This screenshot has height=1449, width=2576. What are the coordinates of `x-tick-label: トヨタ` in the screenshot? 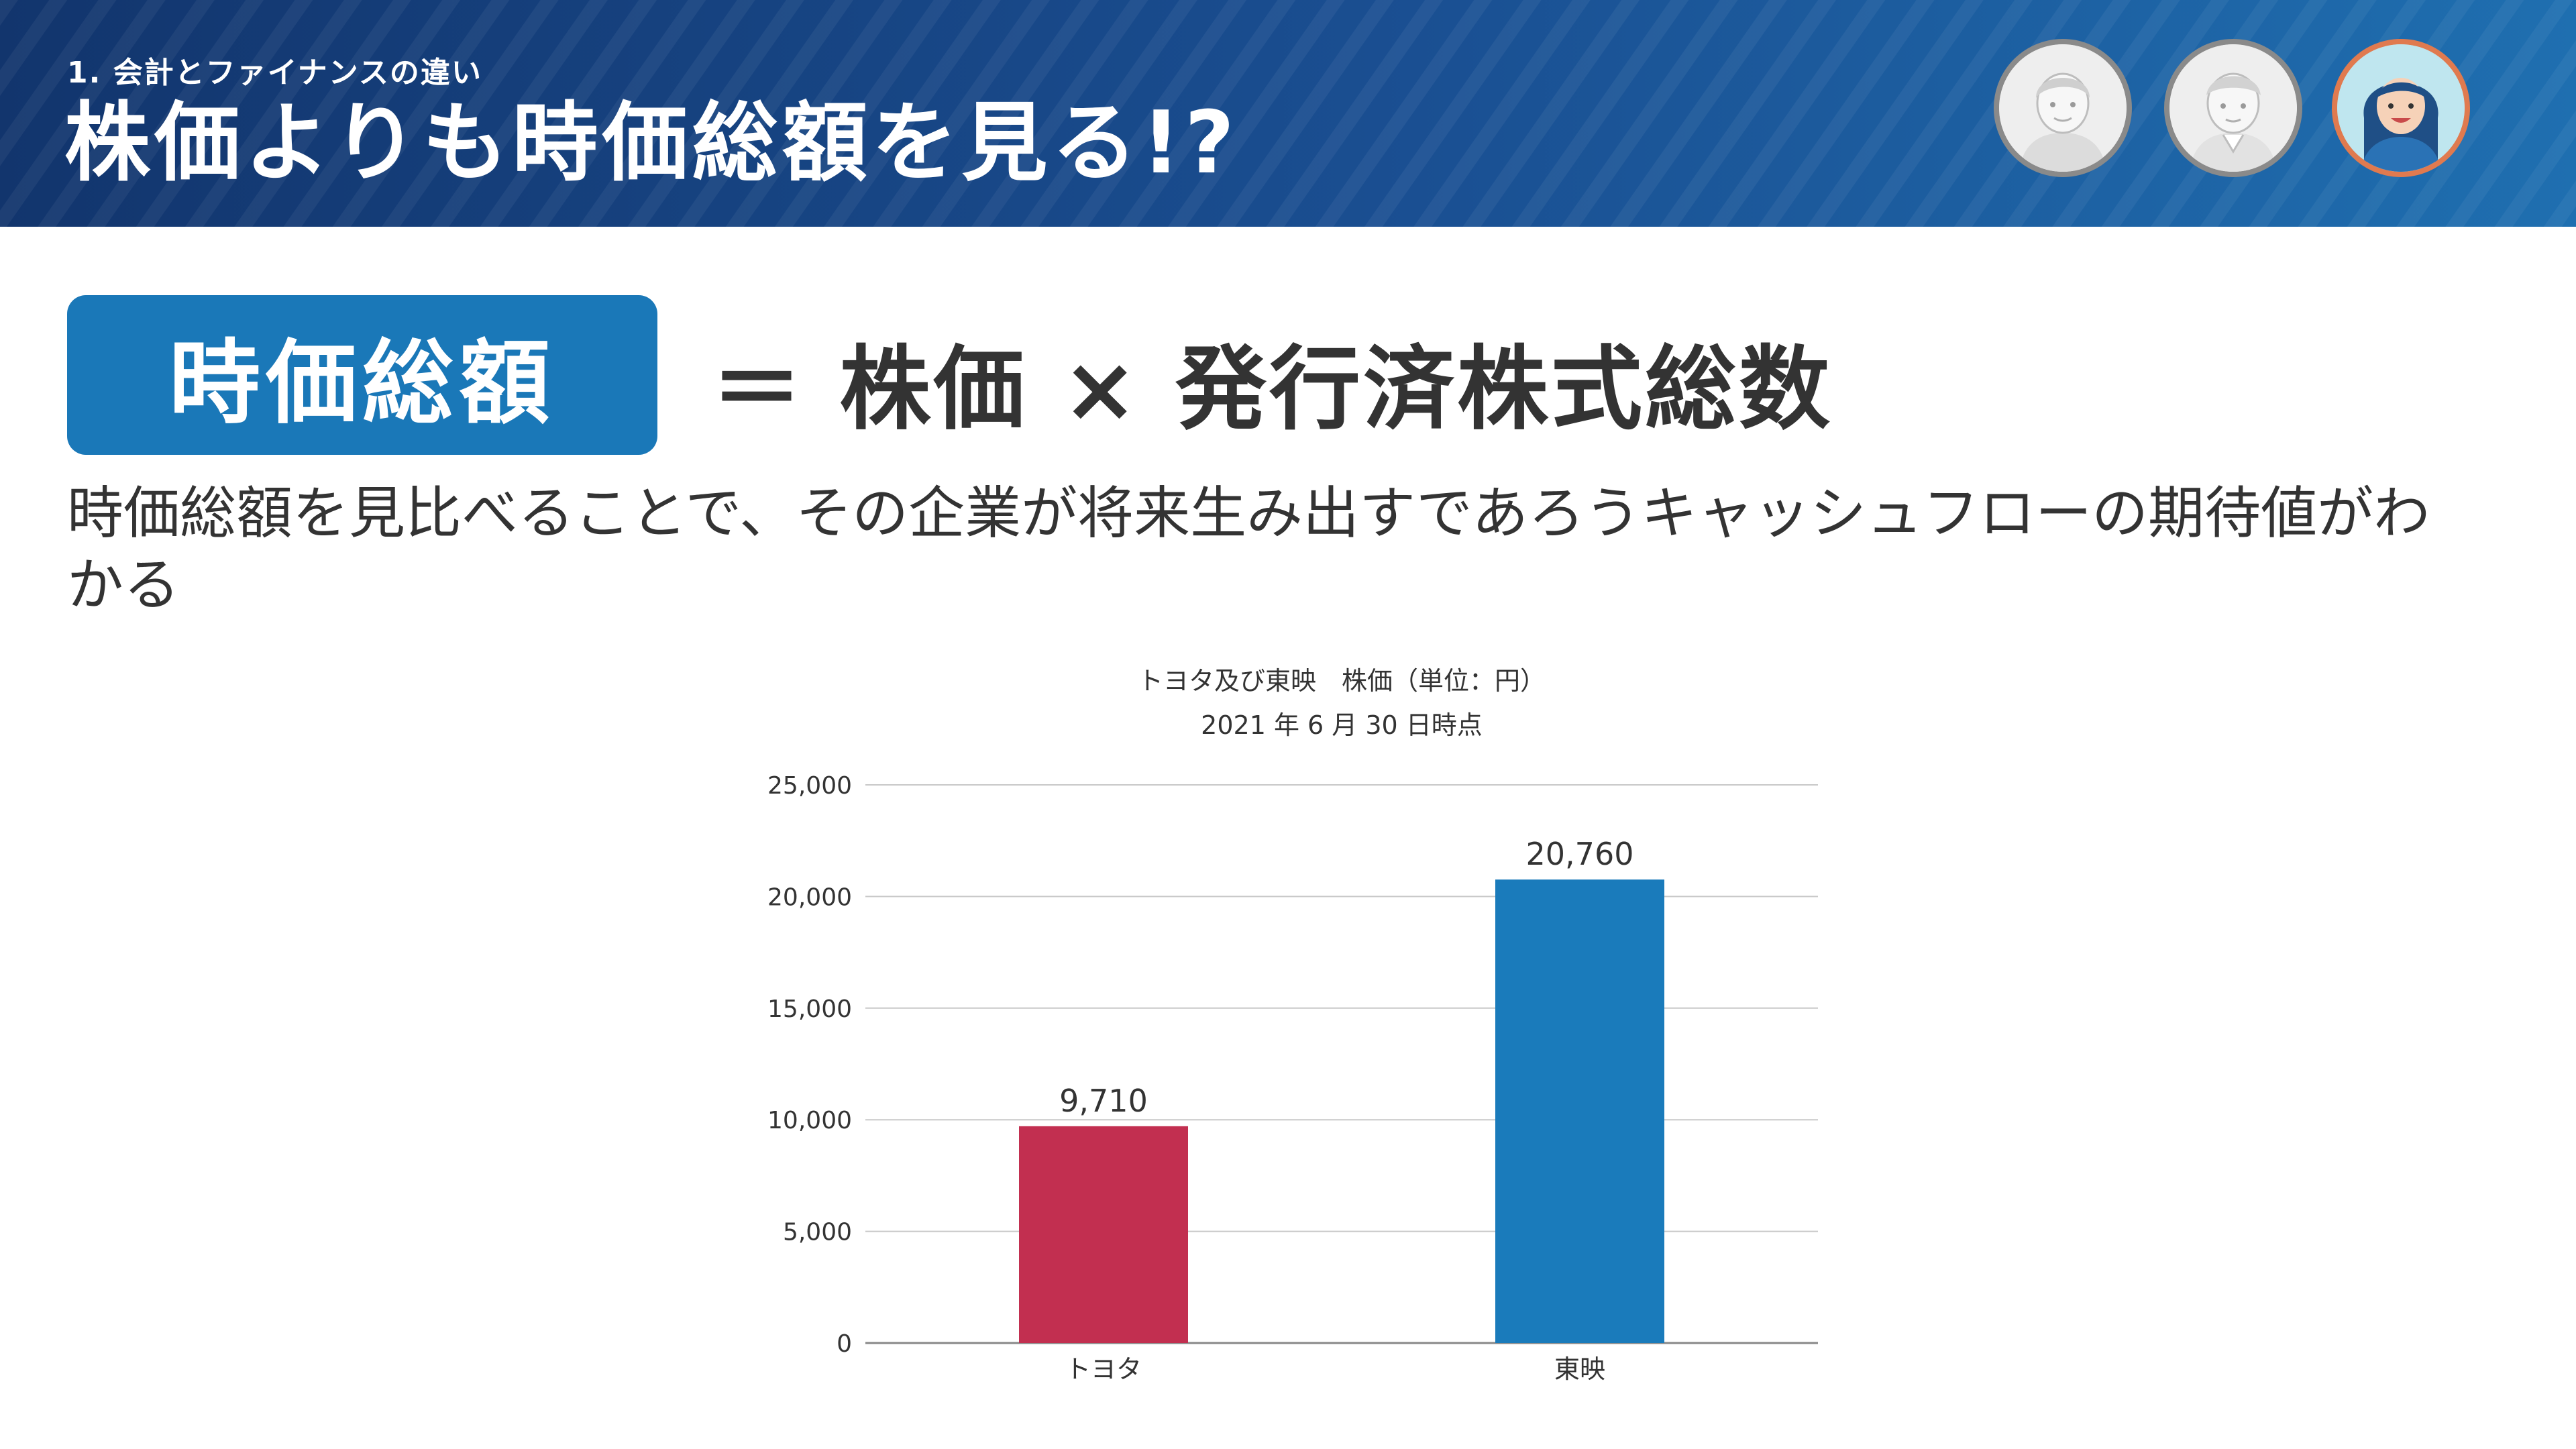 It's located at (1103, 1369).